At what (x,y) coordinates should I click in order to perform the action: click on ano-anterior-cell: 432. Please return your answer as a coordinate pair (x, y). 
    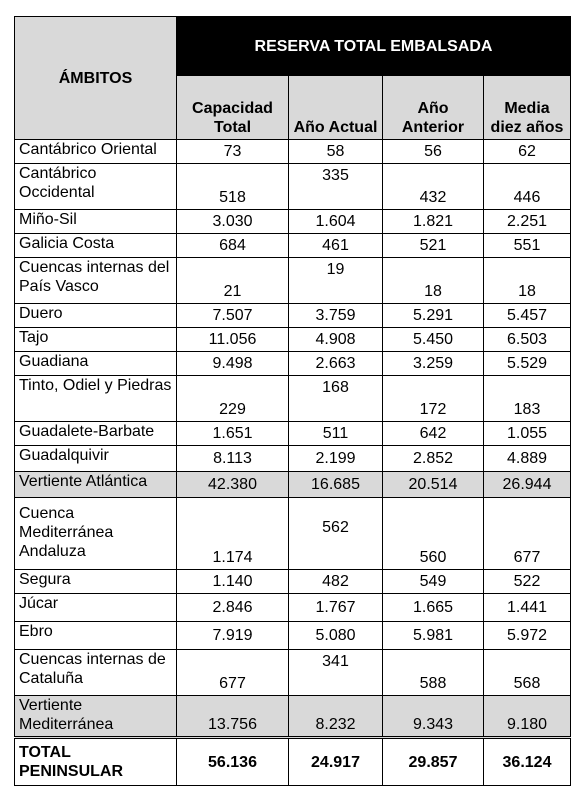
    Looking at the image, I should click on (433, 186).